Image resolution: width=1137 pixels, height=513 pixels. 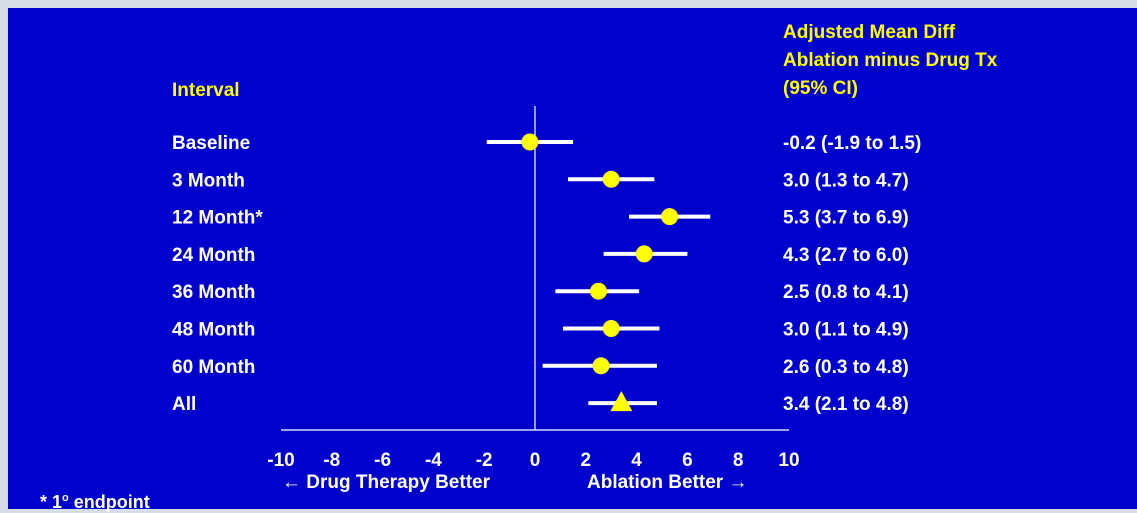 I want to click on row-result: 3.4 (2.1 to 4.8), so click(x=846, y=404).